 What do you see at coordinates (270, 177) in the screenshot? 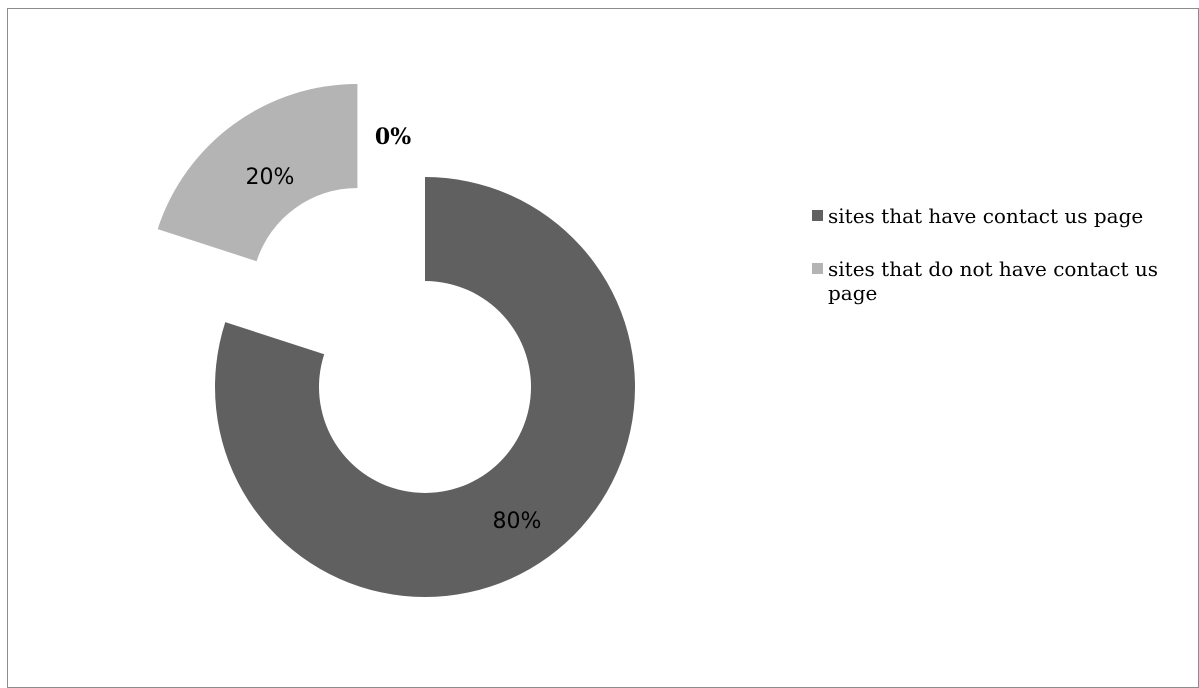
I see `data-label-20: 20%` at bounding box center [270, 177].